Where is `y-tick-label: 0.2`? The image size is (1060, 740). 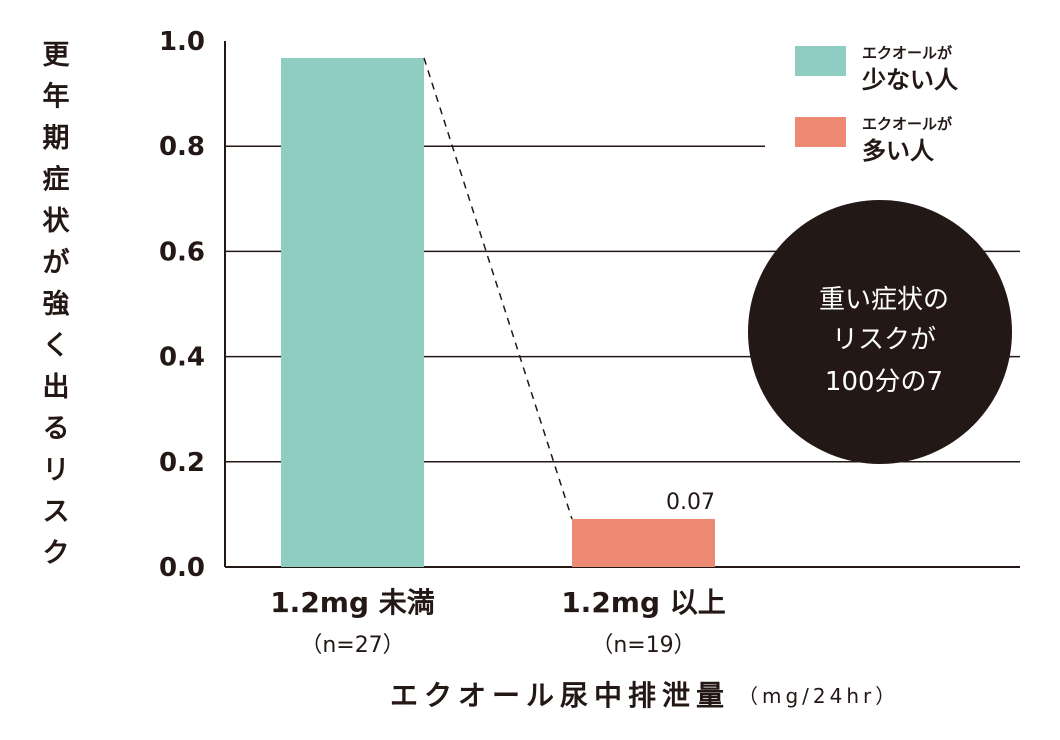 y-tick-label: 0.2 is located at coordinates (182, 463).